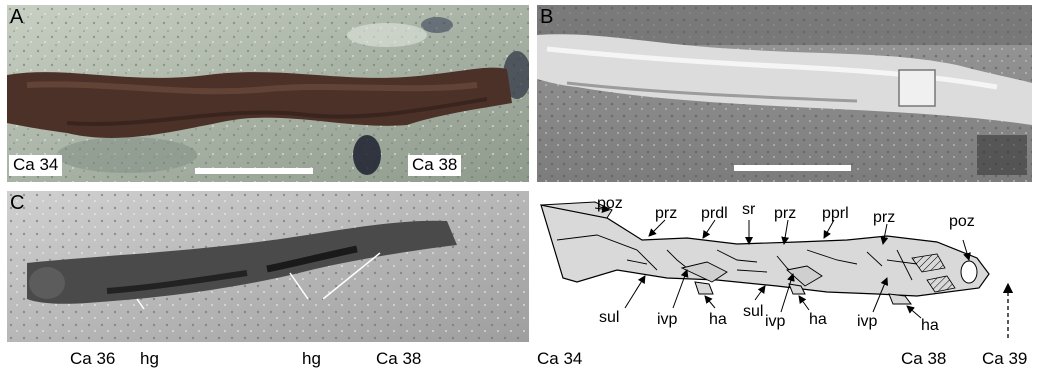 This screenshot has width=1039, height=373. What do you see at coordinates (718, 319) in the screenshot?
I see `label-ha-1: ha` at bounding box center [718, 319].